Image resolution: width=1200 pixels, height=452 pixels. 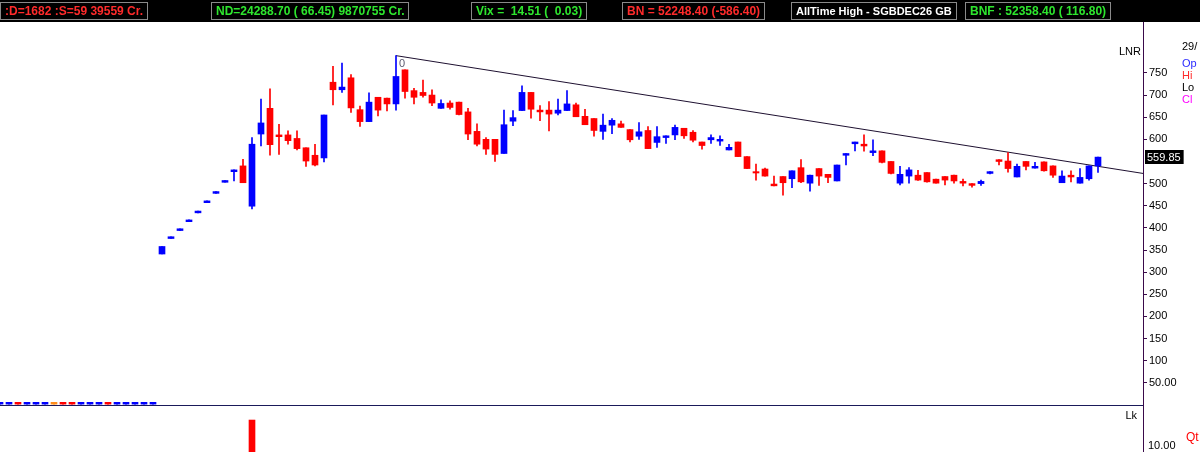 What do you see at coordinates (1158, 271) in the screenshot?
I see `y-tick-label: 300` at bounding box center [1158, 271].